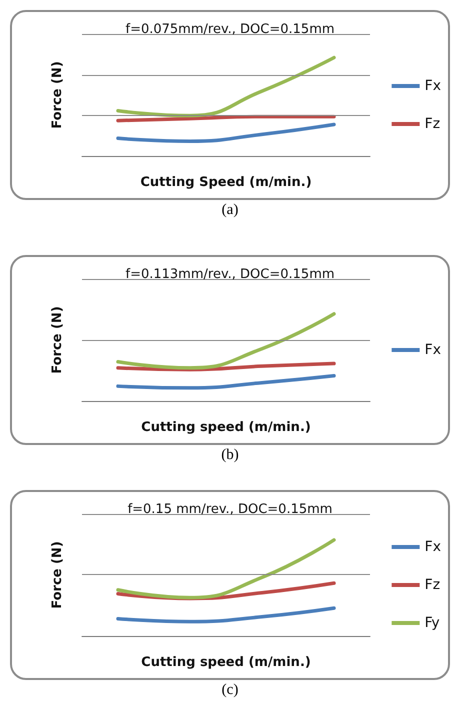 The image size is (454, 706). What do you see at coordinates (226, 182) in the screenshot?
I see `x-axis-title: Cutting Speed (m/min.)` at bounding box center [226, 182].